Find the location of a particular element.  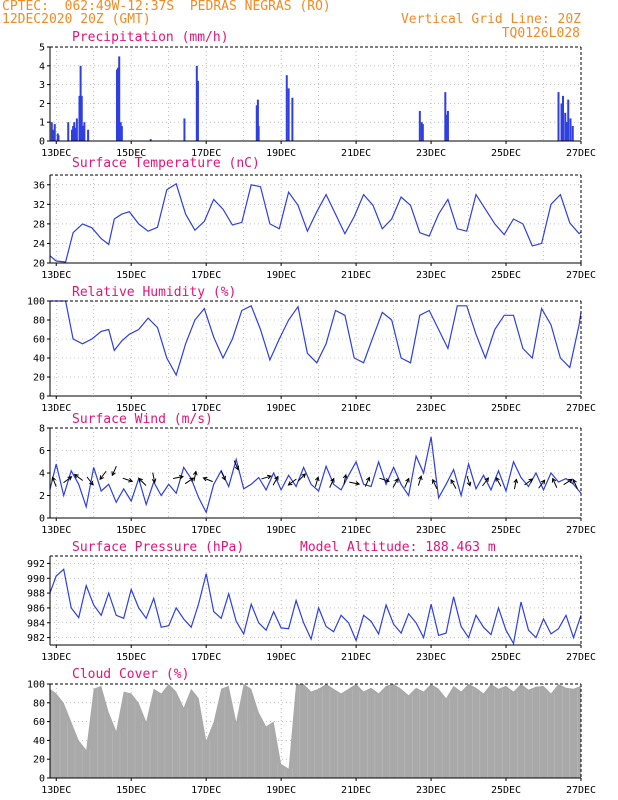

y-tick-label: 1 is located at coordinates (42, 123).